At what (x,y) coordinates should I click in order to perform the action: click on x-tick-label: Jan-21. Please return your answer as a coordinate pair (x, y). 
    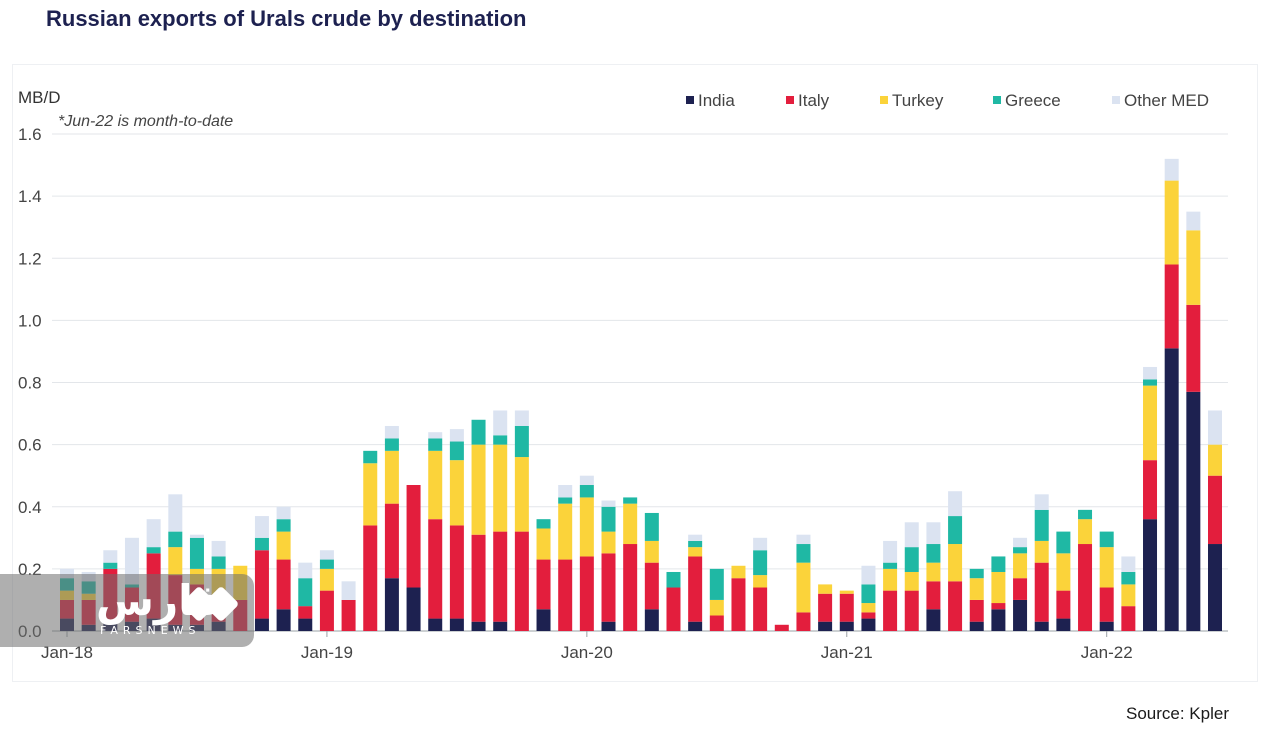
    Looking at the image, I should click on (847, 652).